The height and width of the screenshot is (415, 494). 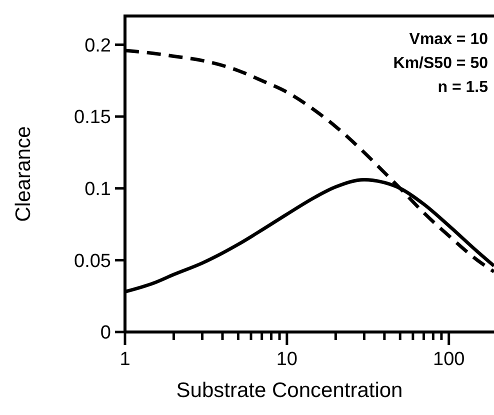 I want to click on y-tick-label: 0.2, so click(x=97, y=45).